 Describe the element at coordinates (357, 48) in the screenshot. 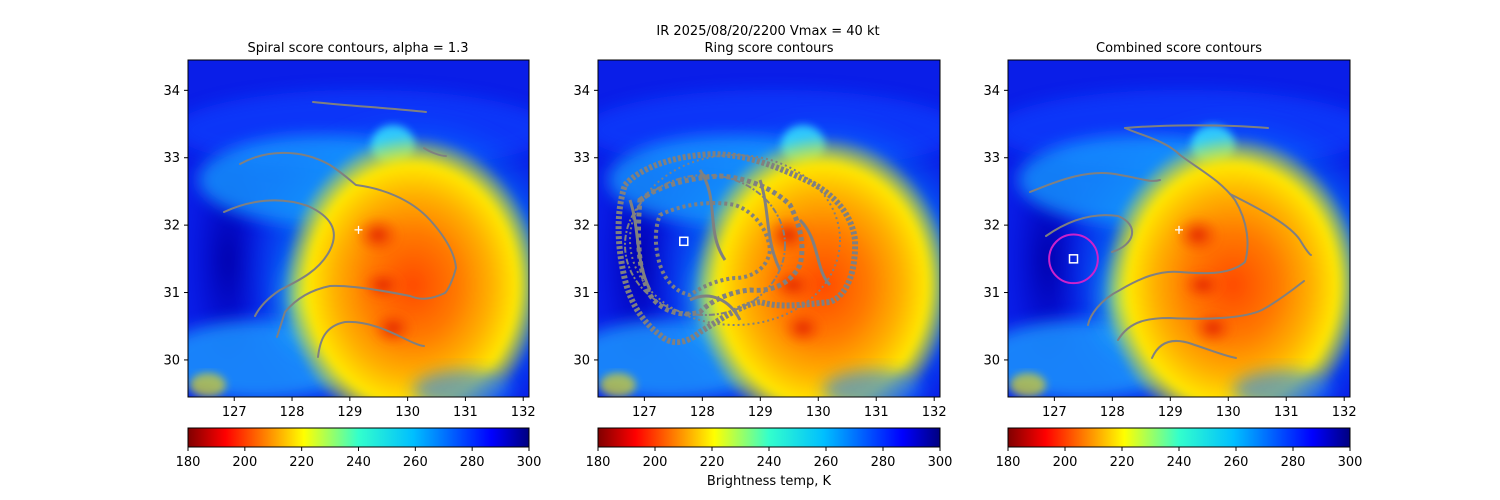

I see `panel-title-spiral: Spiral score contours, alpha = 1.3` at that location.